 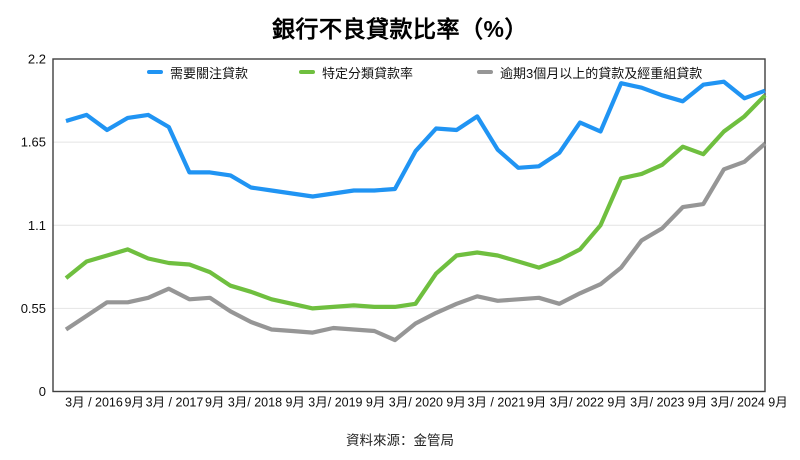 I want to click on y-tick-label: 2.2, so click(x=37, y=59).